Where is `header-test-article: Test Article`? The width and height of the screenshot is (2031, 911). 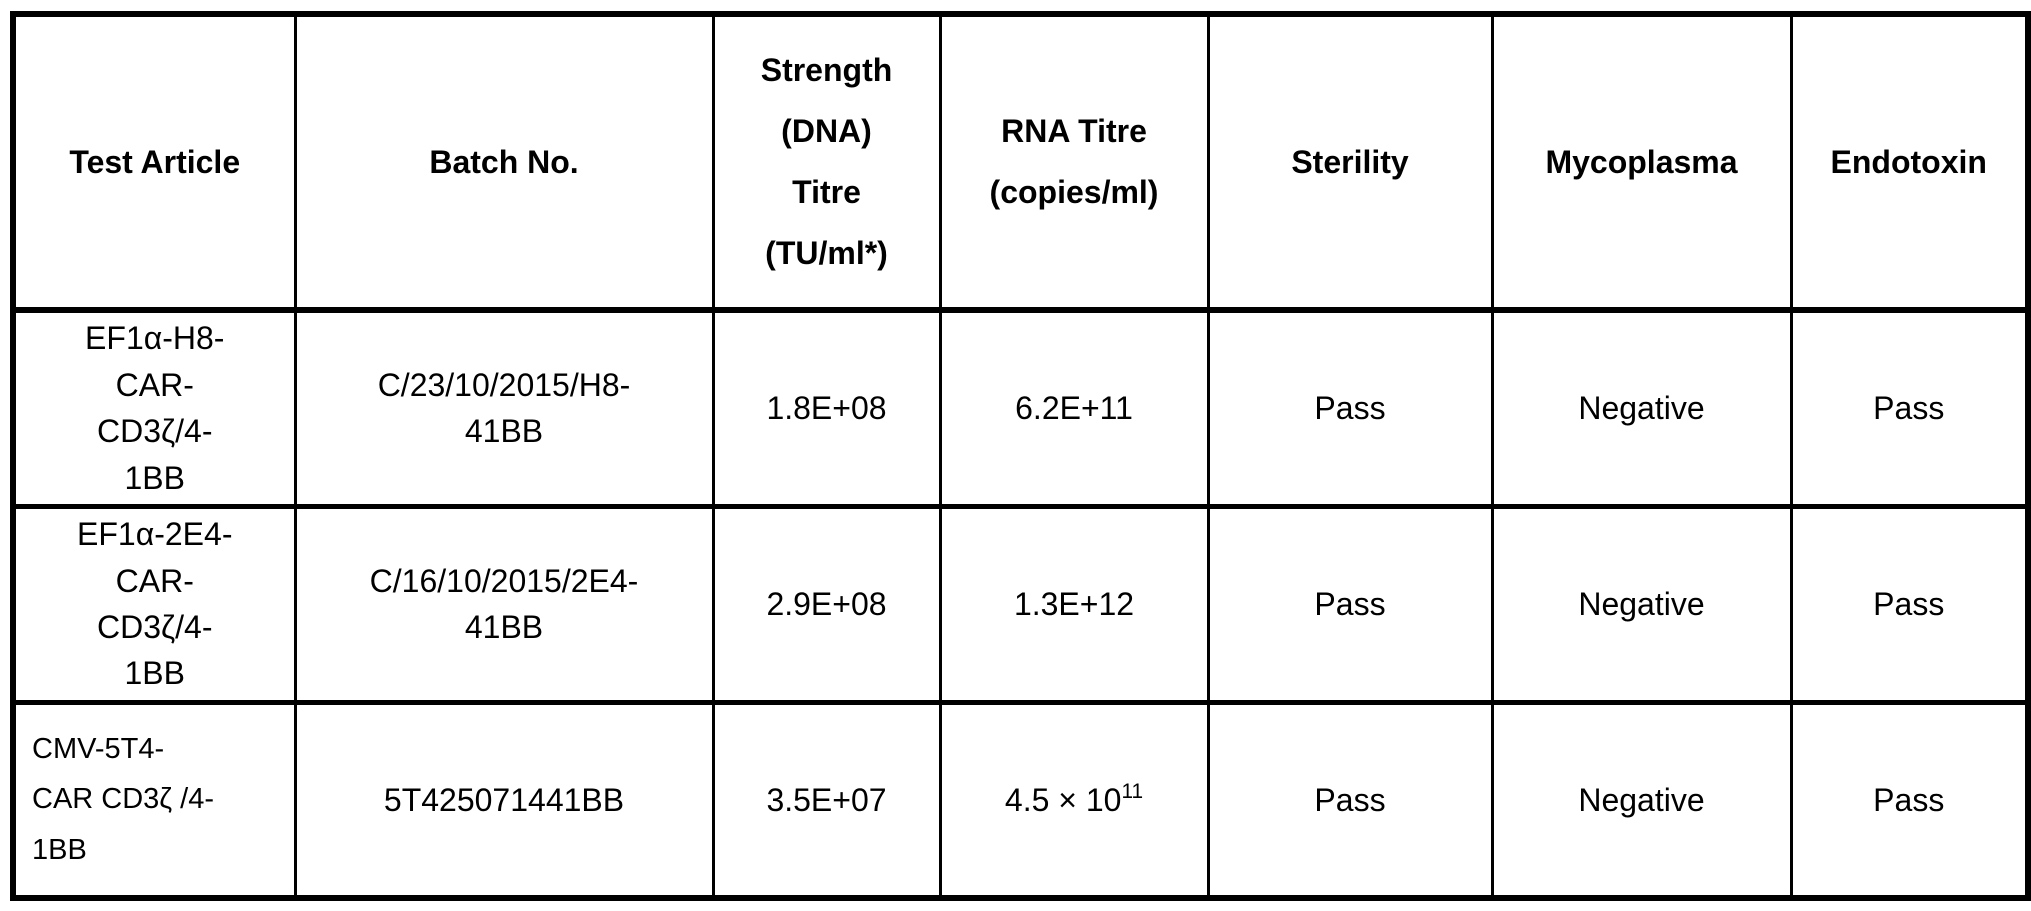
header-test-article: Test Article is located at coordinates (154, 162).